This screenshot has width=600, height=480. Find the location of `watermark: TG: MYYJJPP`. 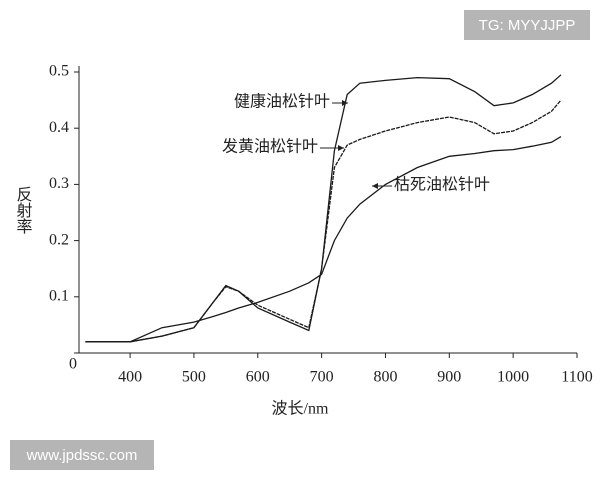

watermark: TG: MYYJJPP is located at coordinates (527, 25).